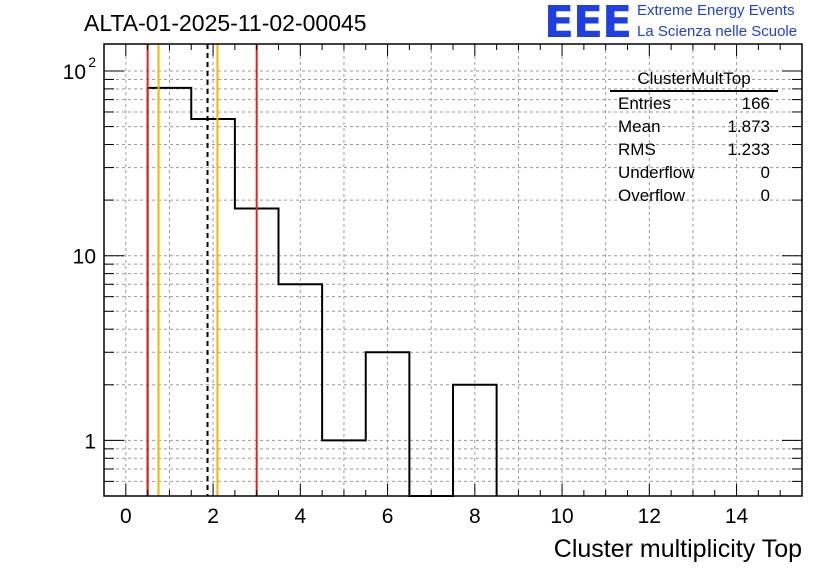  Describe the element at coordinates (748, 126) in the screenshot. I see `stats-value: 1.873` at that location.